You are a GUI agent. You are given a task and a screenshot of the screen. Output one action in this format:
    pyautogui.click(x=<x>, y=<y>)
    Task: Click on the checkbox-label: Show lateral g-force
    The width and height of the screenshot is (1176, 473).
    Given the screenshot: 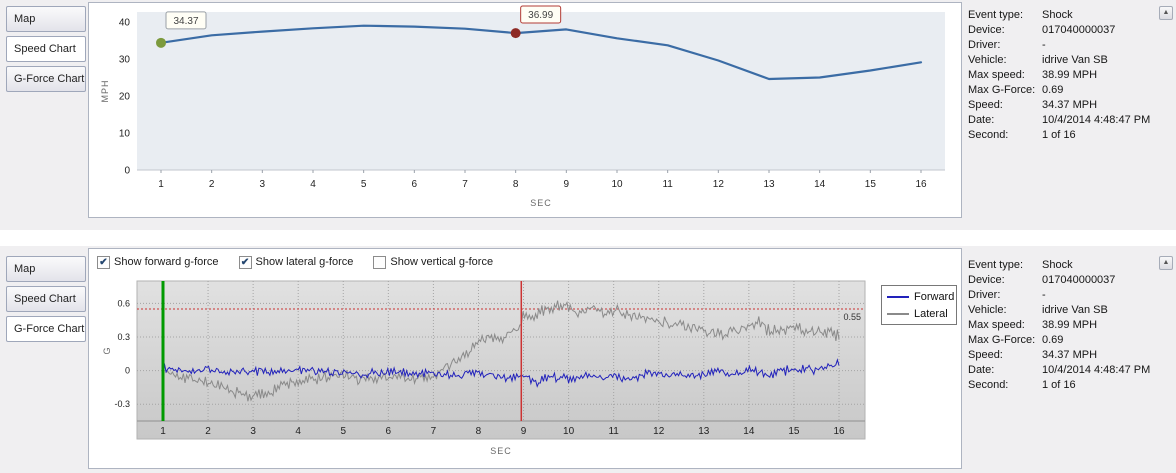 What is the action you would take?
    pyautogui.click(x=304, y=262)
    